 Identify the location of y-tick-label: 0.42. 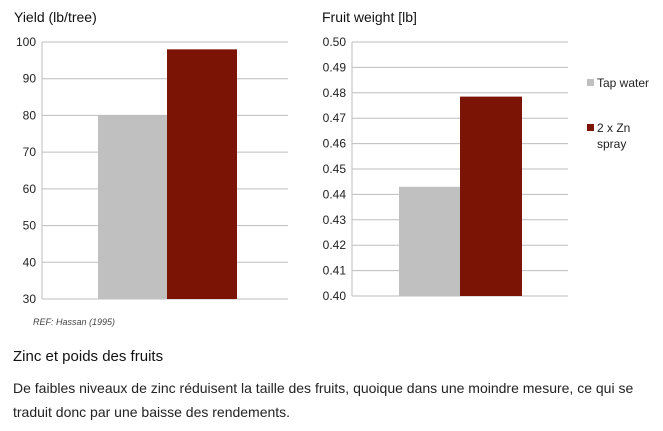
(335, 245).